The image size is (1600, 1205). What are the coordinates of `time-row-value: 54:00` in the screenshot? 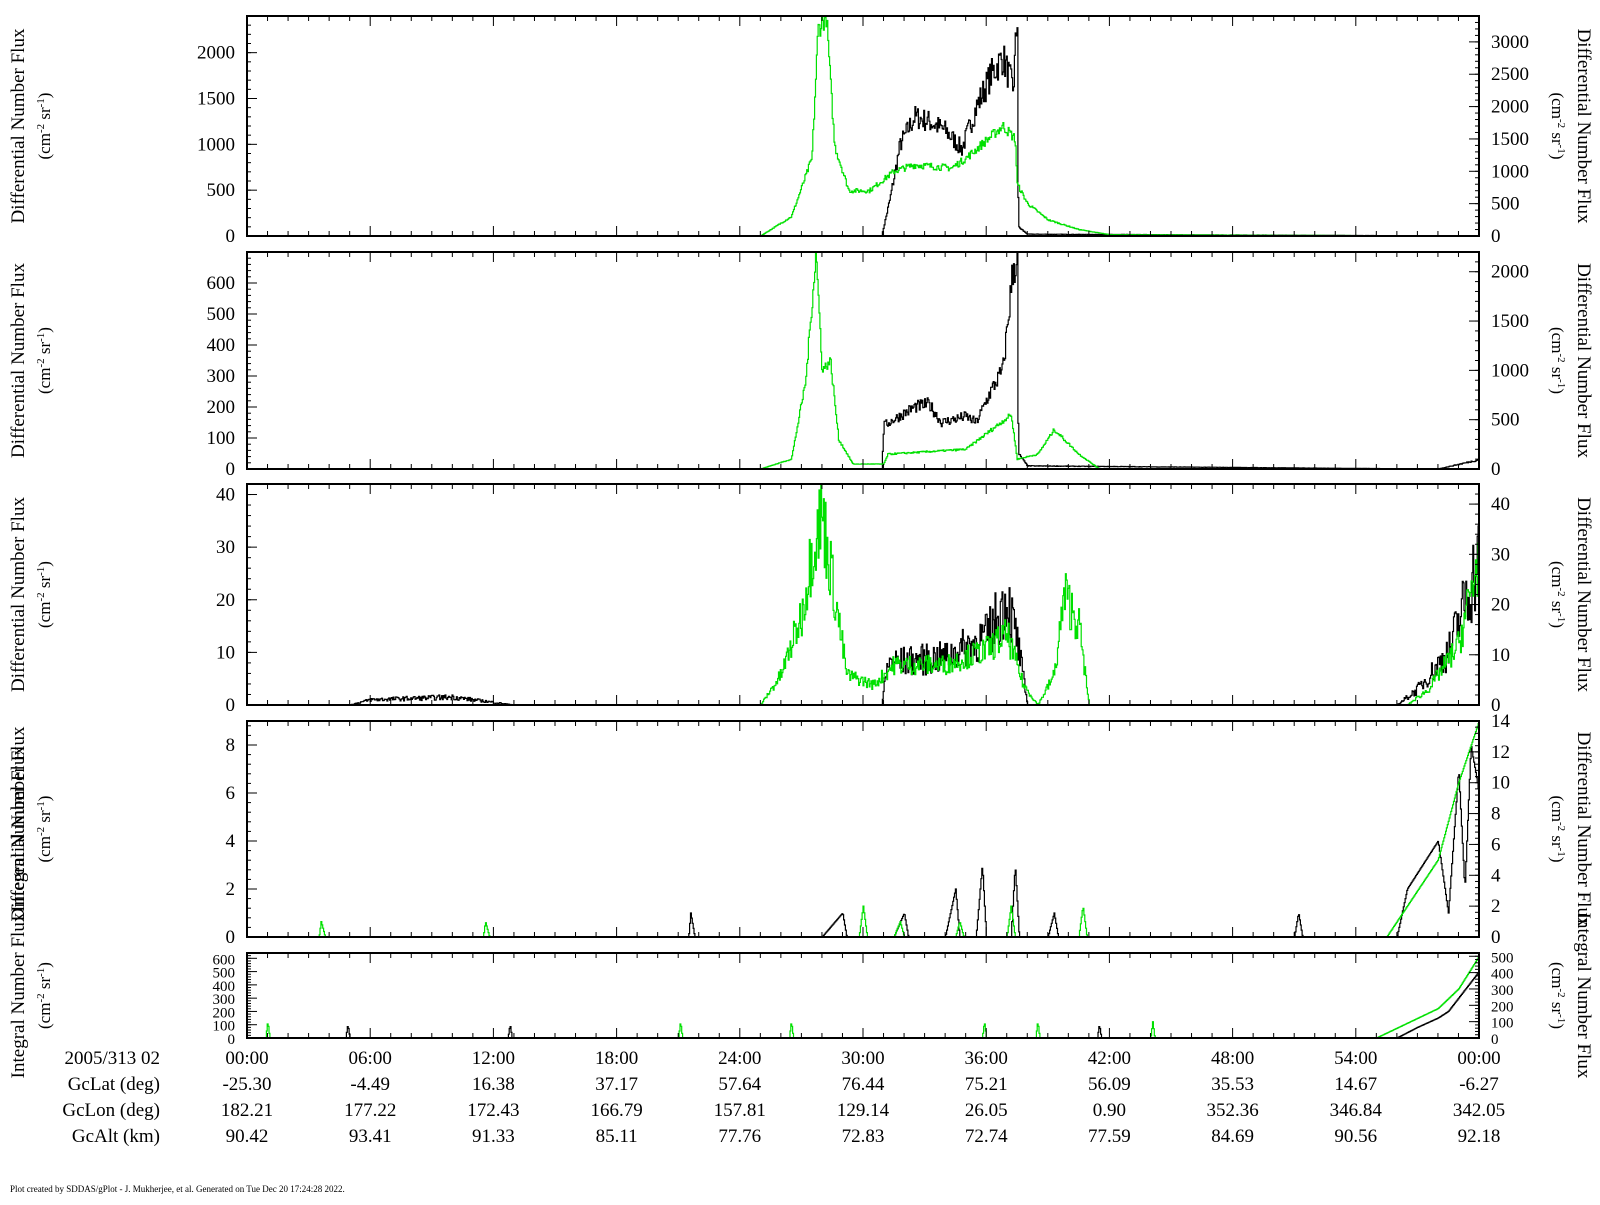 It's located at (1355, 1058).